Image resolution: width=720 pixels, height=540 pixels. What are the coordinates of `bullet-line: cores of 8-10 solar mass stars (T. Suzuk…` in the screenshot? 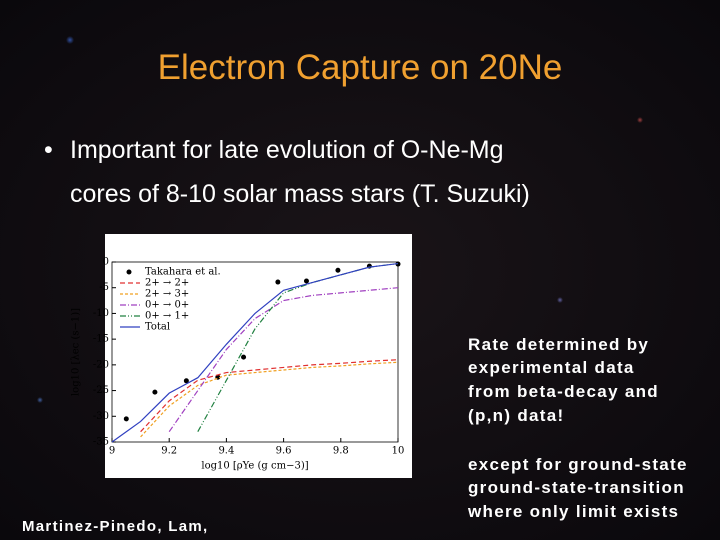 It's located at (300, 194).